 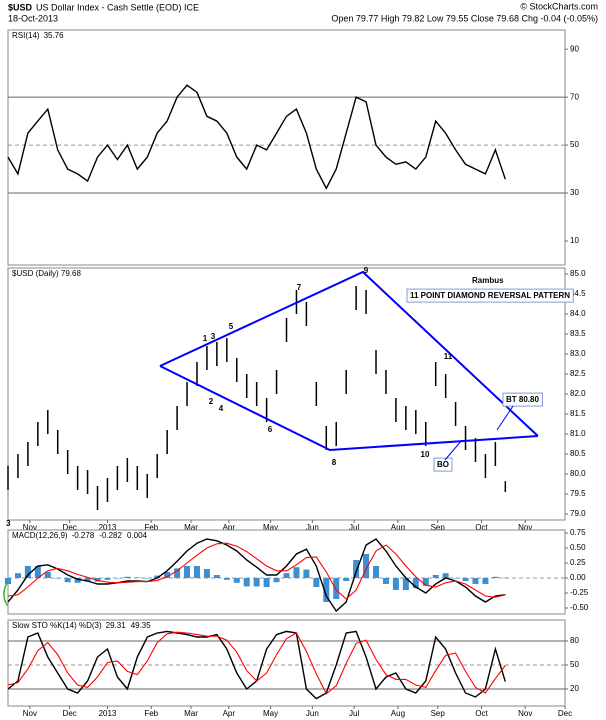 What do you see at coordinates (299, 287) in the screenshot?
I see `wave-label: 7` at bounding box center [299, 287].